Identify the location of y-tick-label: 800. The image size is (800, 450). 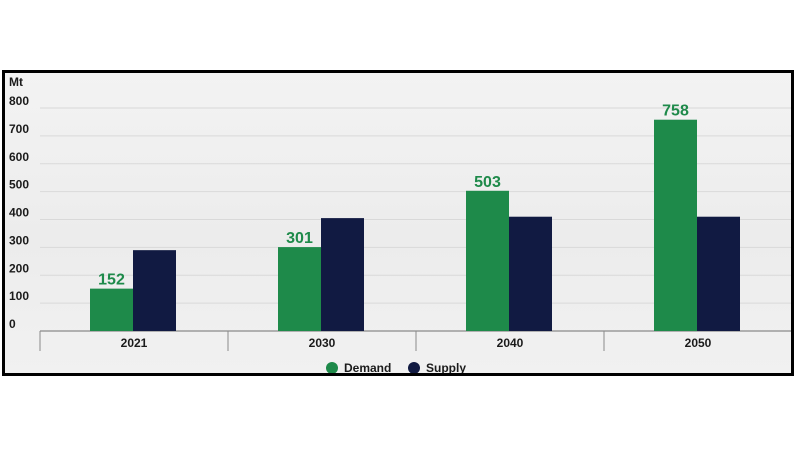
(19, 101).